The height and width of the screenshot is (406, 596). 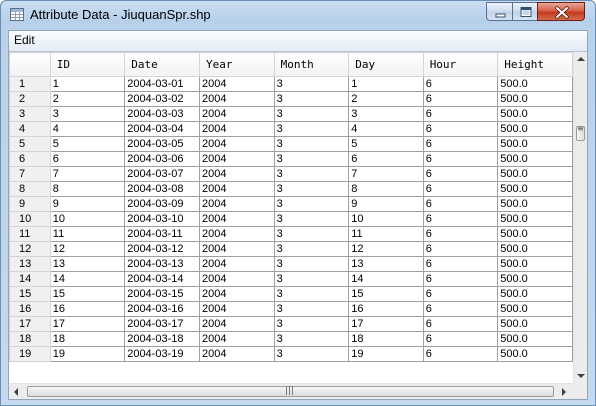 What do you see at coordinates (386, 129) in the screenshot?
I see `table-cell-day: 4` at bounding box center [386, 129].